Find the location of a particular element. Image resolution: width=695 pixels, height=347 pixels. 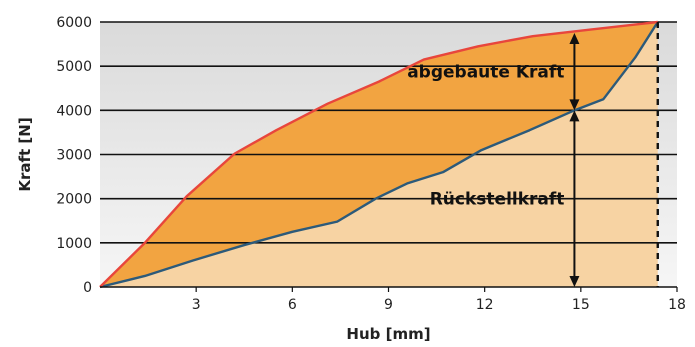

y-tick-label-1000: 1000 is located at coordinates (74, 244).